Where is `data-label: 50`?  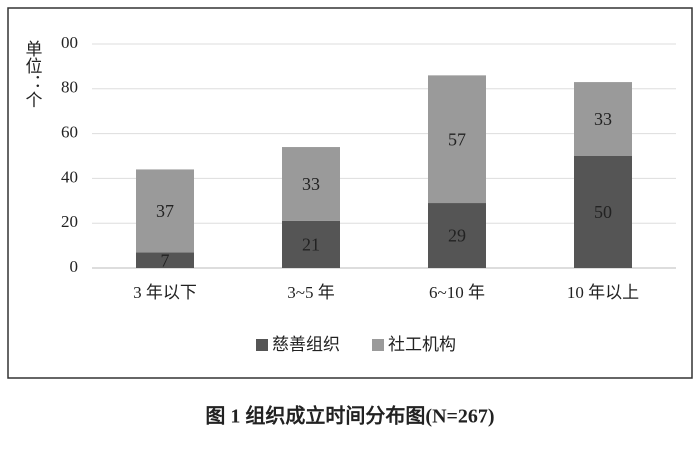 data-label: 50 is located at coordinates (603, 212).